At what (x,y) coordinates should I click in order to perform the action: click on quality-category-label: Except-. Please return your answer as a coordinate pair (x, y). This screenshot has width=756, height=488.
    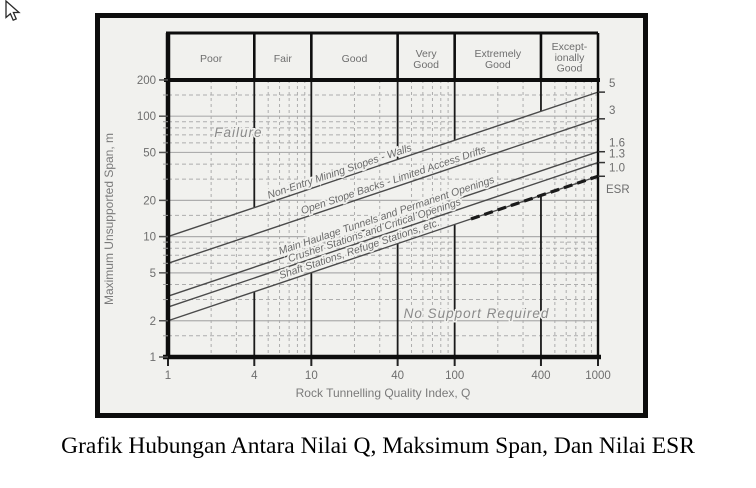
    Looking at the image, I should click on (570, 47).